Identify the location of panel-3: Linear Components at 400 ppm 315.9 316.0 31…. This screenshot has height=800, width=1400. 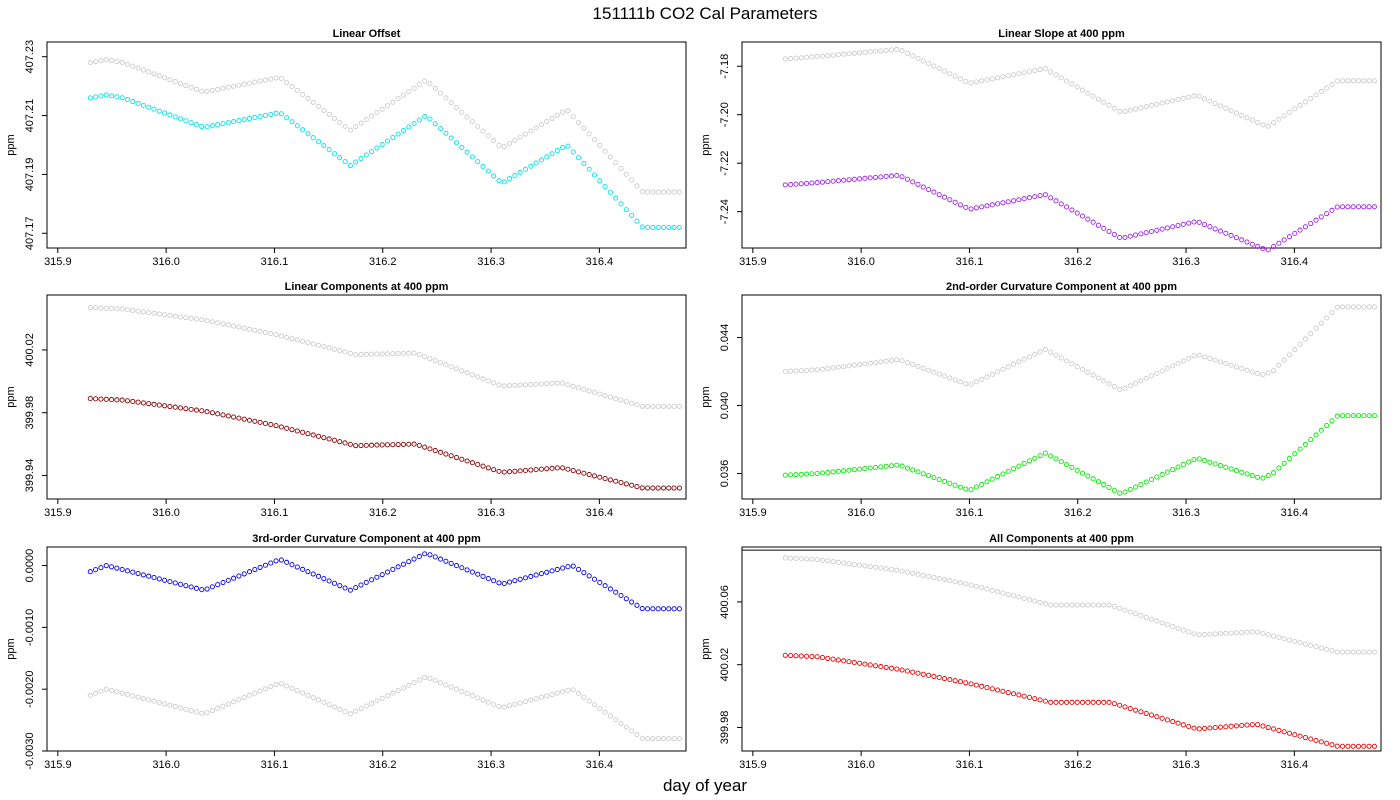
(346, 400).